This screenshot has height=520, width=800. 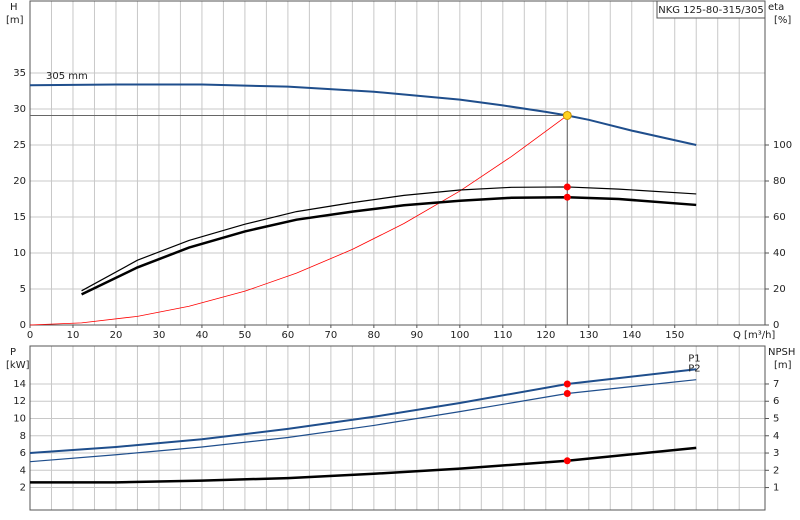 What do you see at coordinates (674, 335) in the screenshot?
I see `x-tick-label: 150` at bounding box center [674, 335].